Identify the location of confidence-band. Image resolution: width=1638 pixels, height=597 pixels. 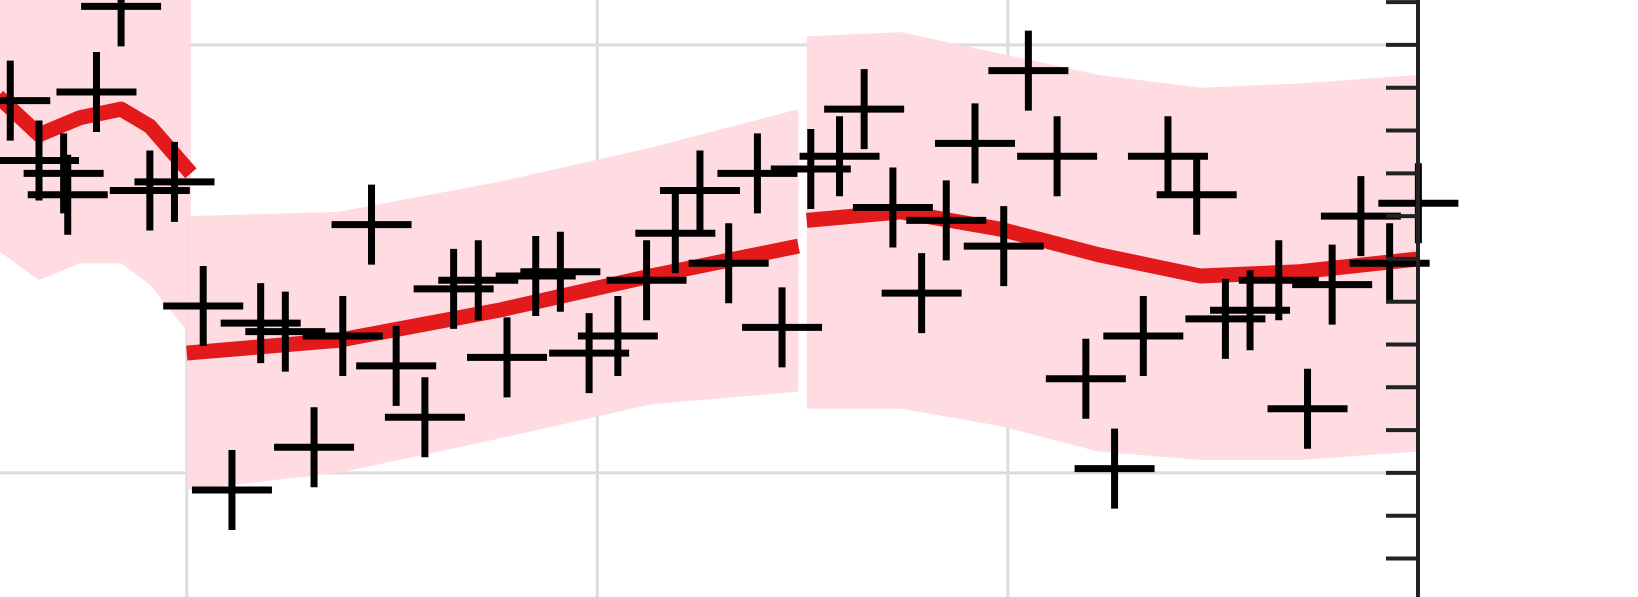
(95, 168).